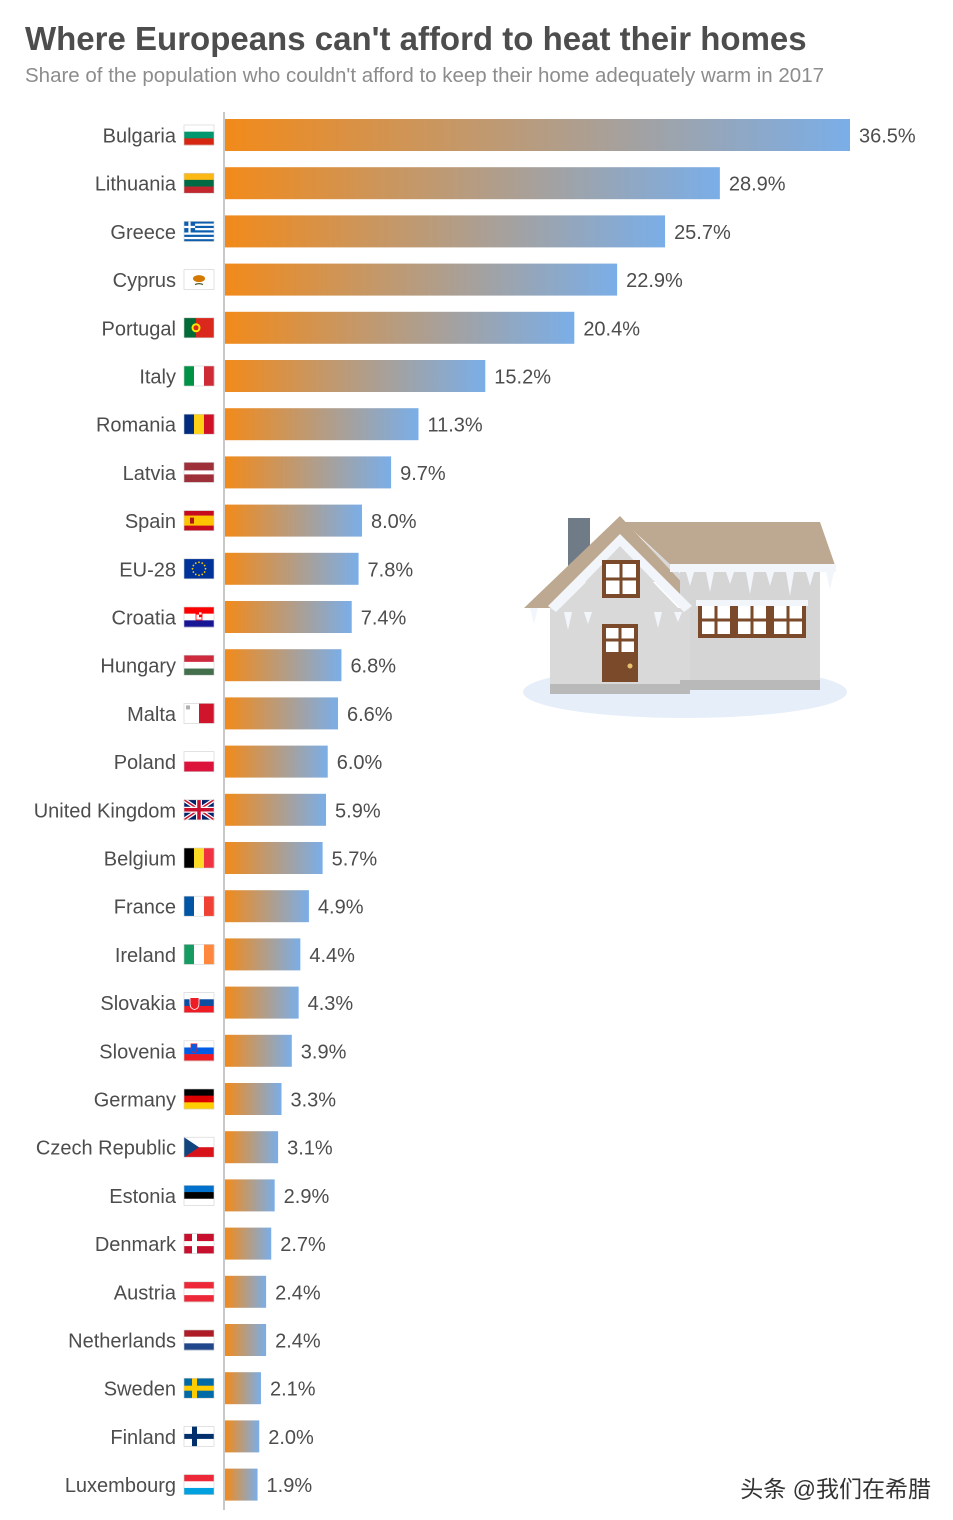  I want to click on value-label: 8.0%, so click(394, 522).